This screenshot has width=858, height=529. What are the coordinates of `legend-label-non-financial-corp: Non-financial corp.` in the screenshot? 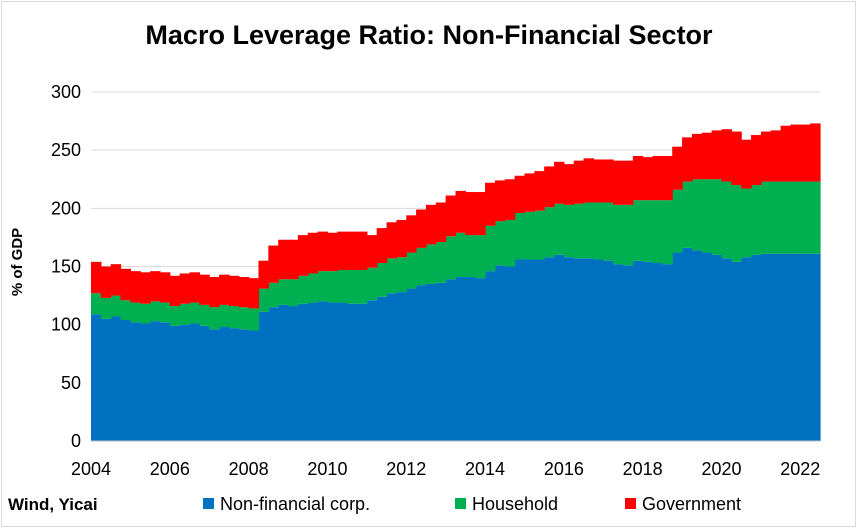 It's located at (295, 504).